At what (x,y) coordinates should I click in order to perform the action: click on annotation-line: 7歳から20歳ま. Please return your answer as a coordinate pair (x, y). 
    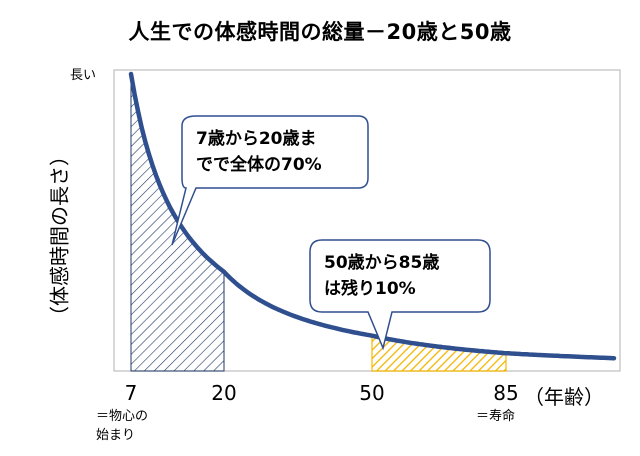
    Looking at the image, I should click on (256, 139).